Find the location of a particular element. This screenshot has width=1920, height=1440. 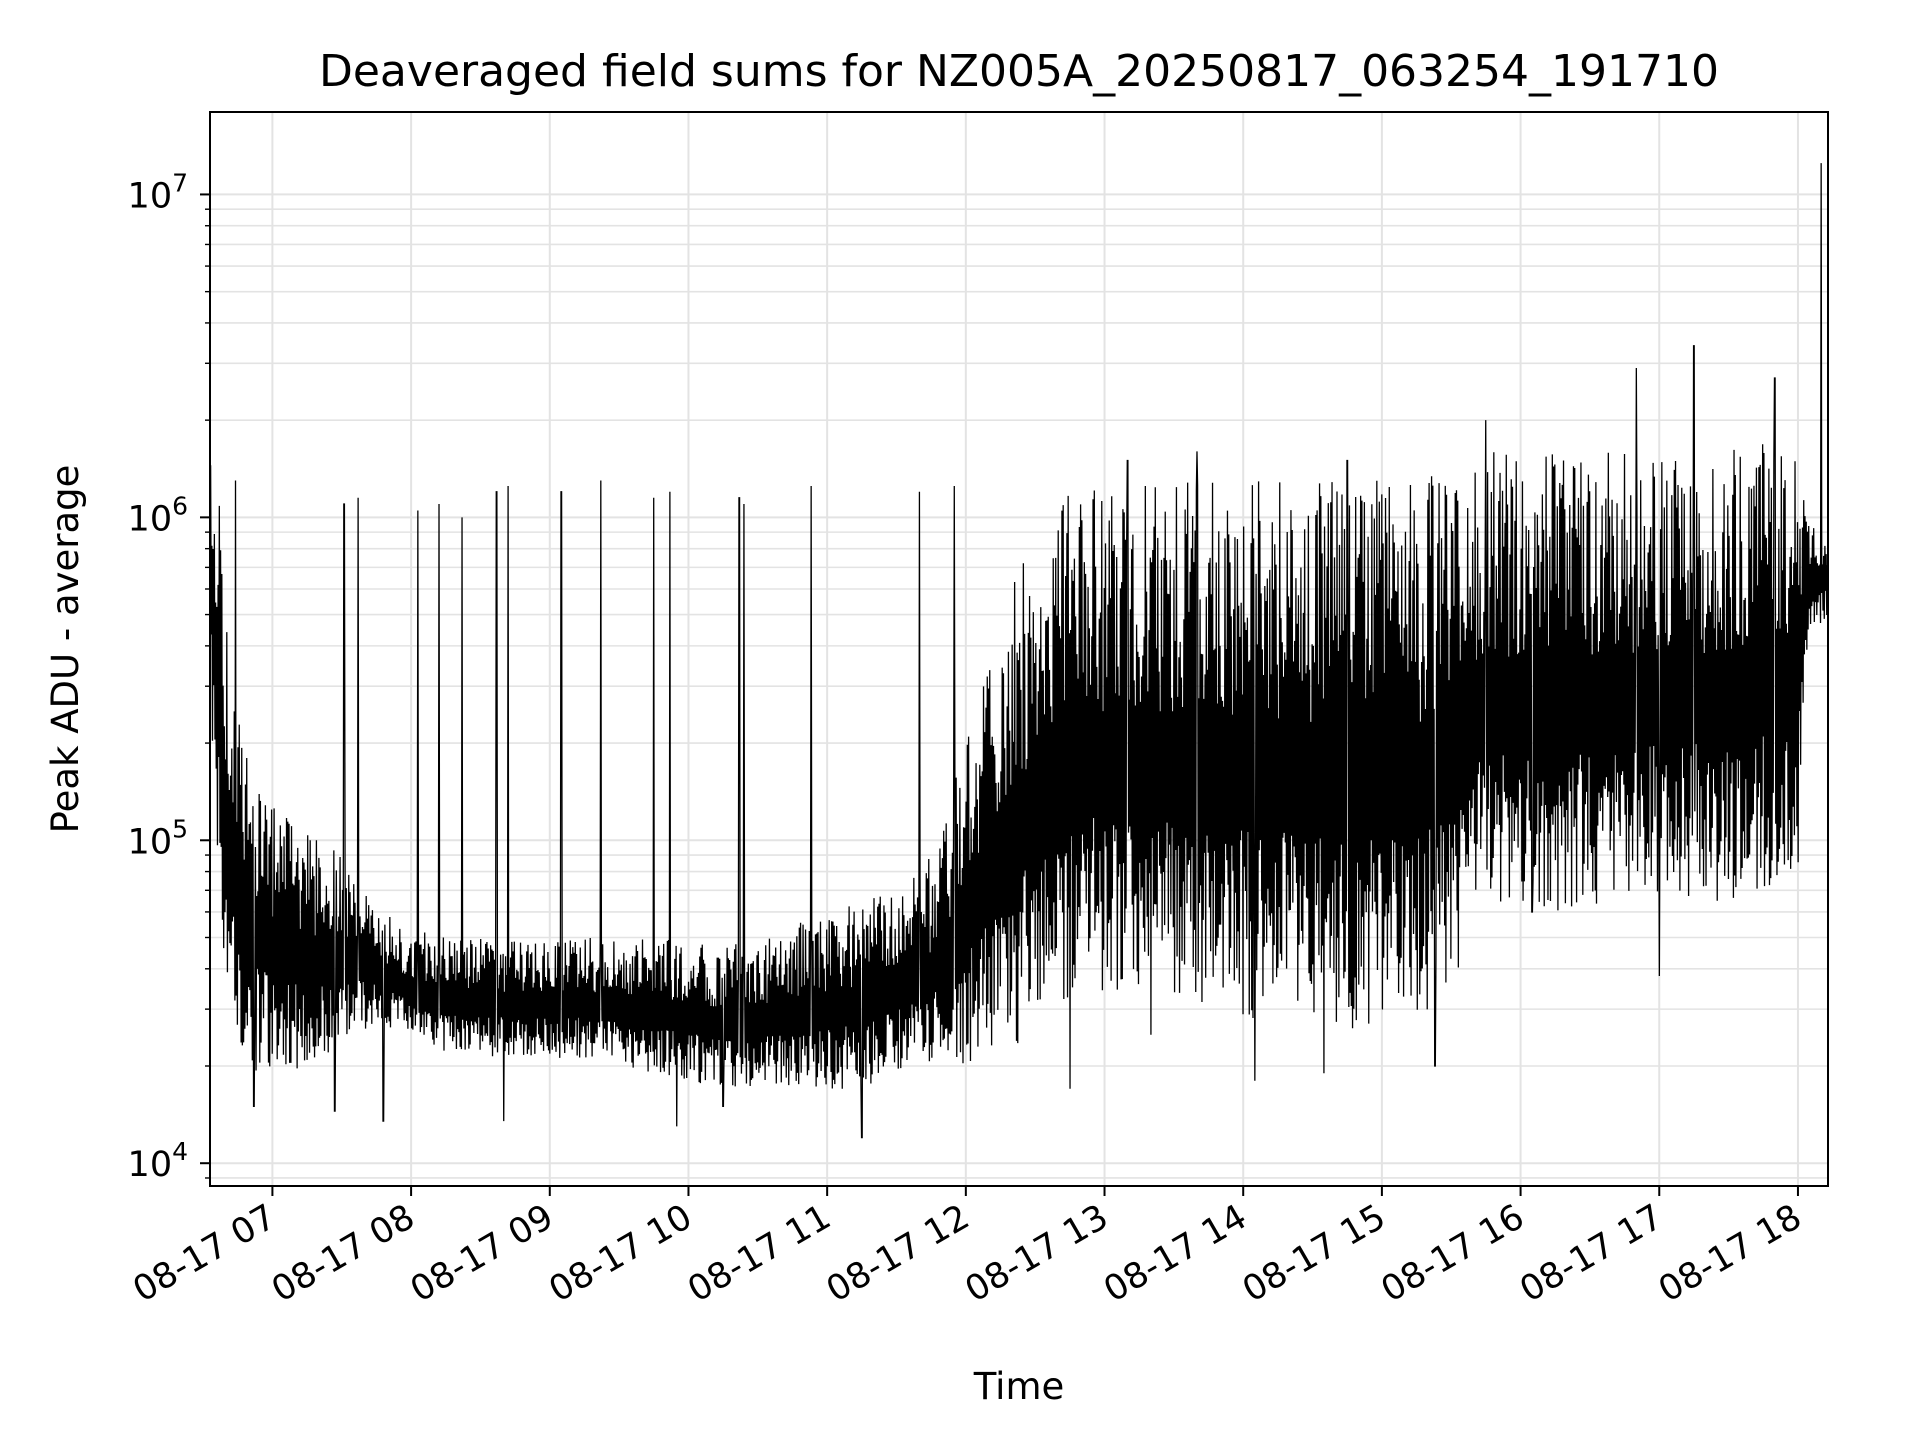

x-axis-label: Time is located at coordinates (1019, 1386).